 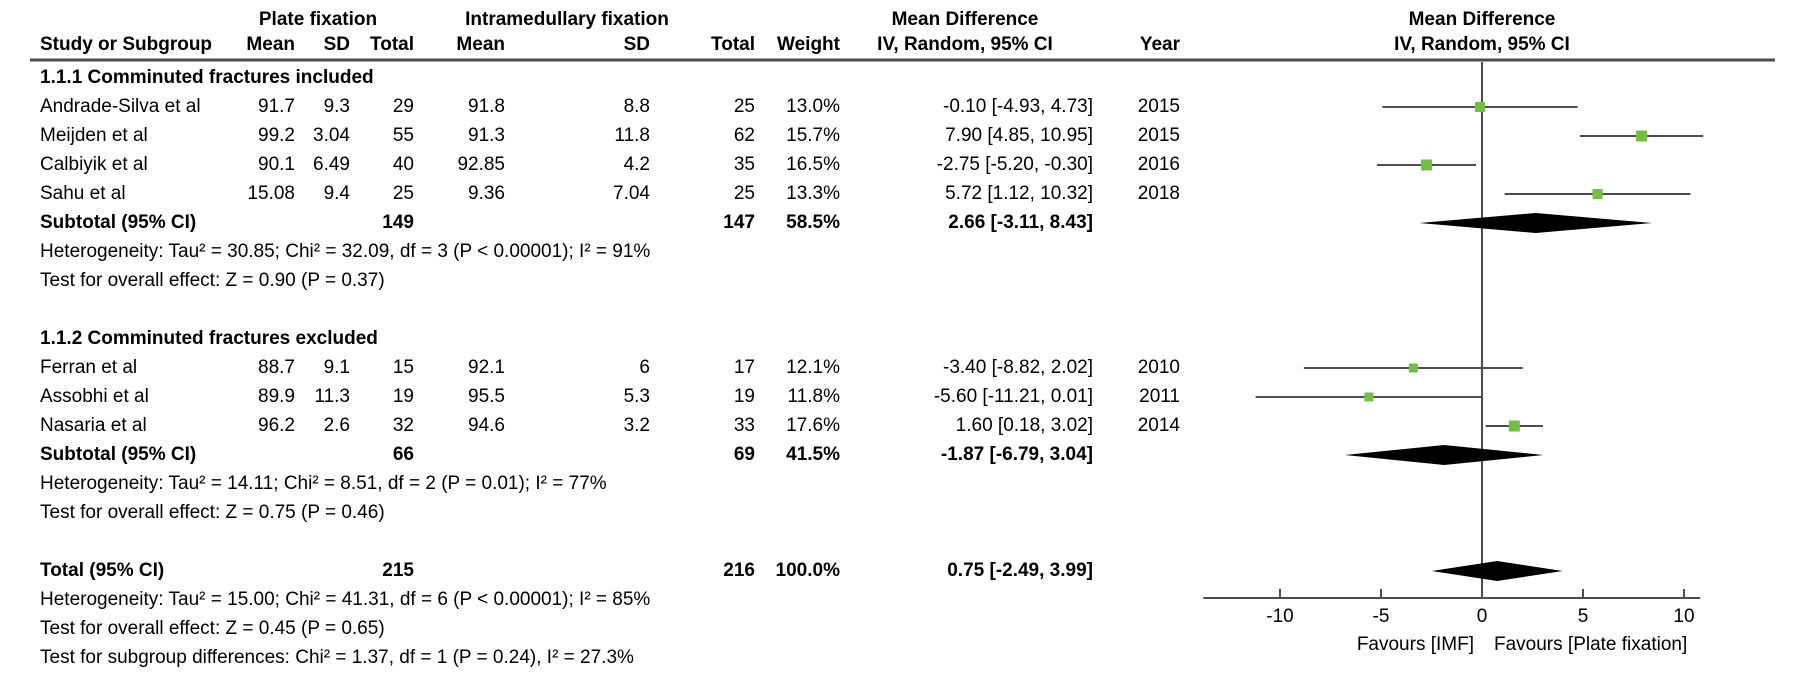 I want to click on study-name: Andrade-Silva et al, so click(x=120, y=106).